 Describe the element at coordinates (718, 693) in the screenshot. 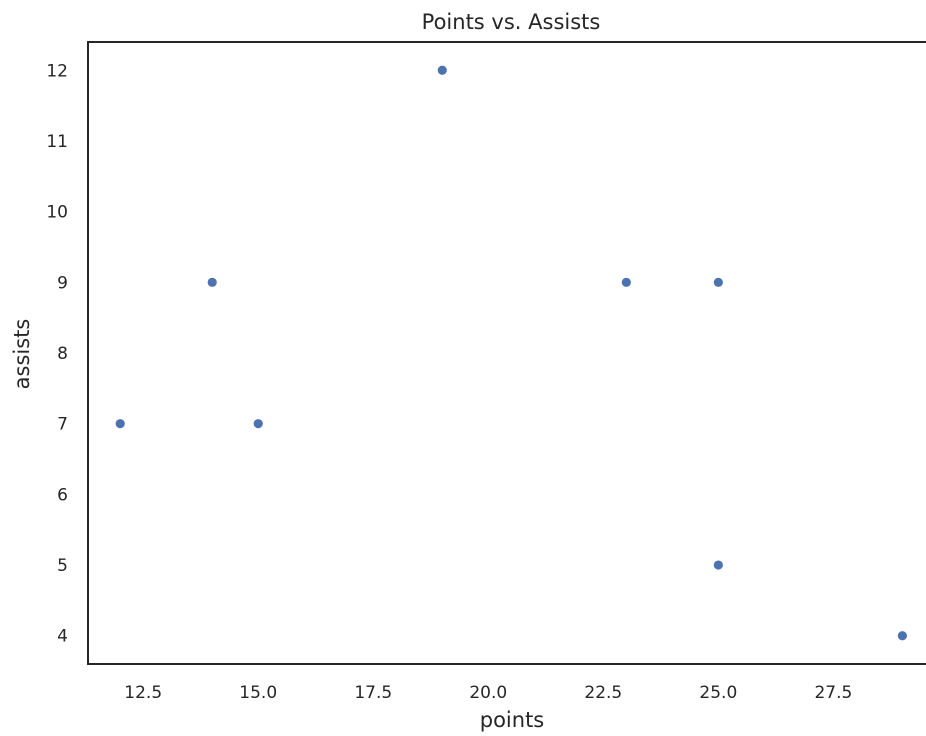

I see `x-tick-label: 25.0` at that location.